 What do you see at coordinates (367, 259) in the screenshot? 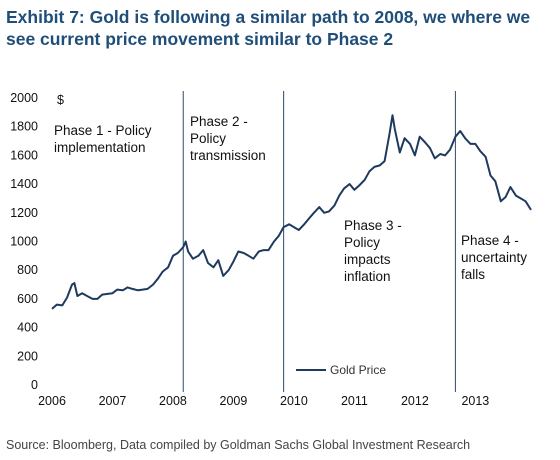
I see `phase-annotation-line: impacts` at bounding box center [367, 259].